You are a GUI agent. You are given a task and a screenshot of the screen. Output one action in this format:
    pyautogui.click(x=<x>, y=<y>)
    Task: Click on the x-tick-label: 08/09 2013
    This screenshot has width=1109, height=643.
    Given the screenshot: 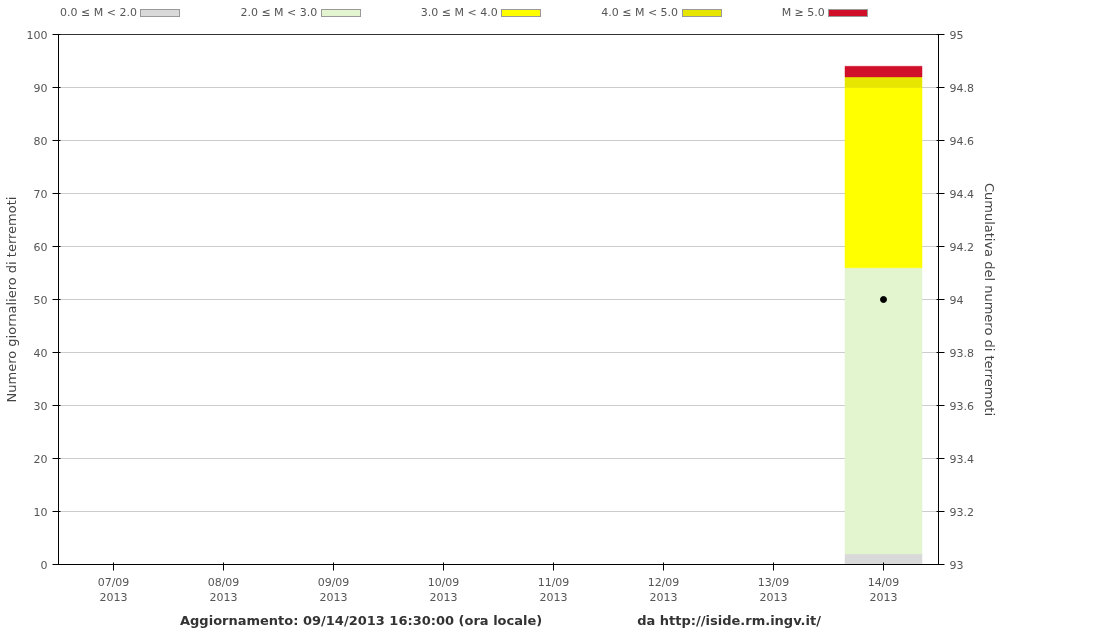 What is the action you would take?
    pyautogui.click(x=223, y=589)
    